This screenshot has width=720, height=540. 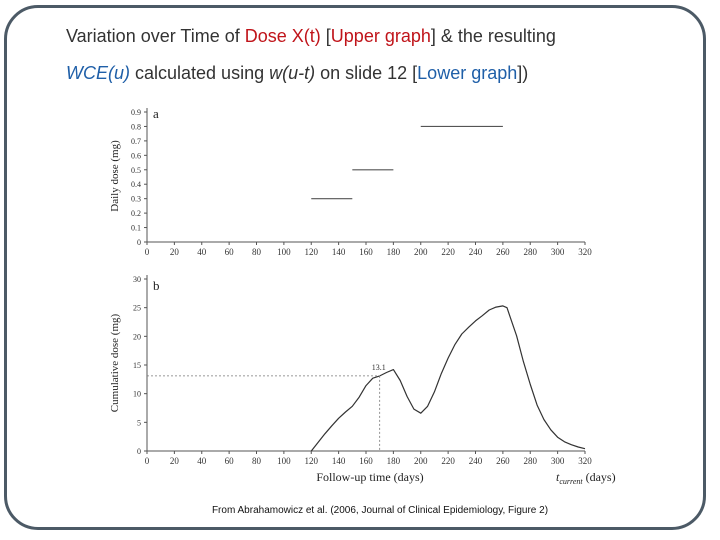 I want to click on annotation-label: 13.1, so click(x=379, y=367).